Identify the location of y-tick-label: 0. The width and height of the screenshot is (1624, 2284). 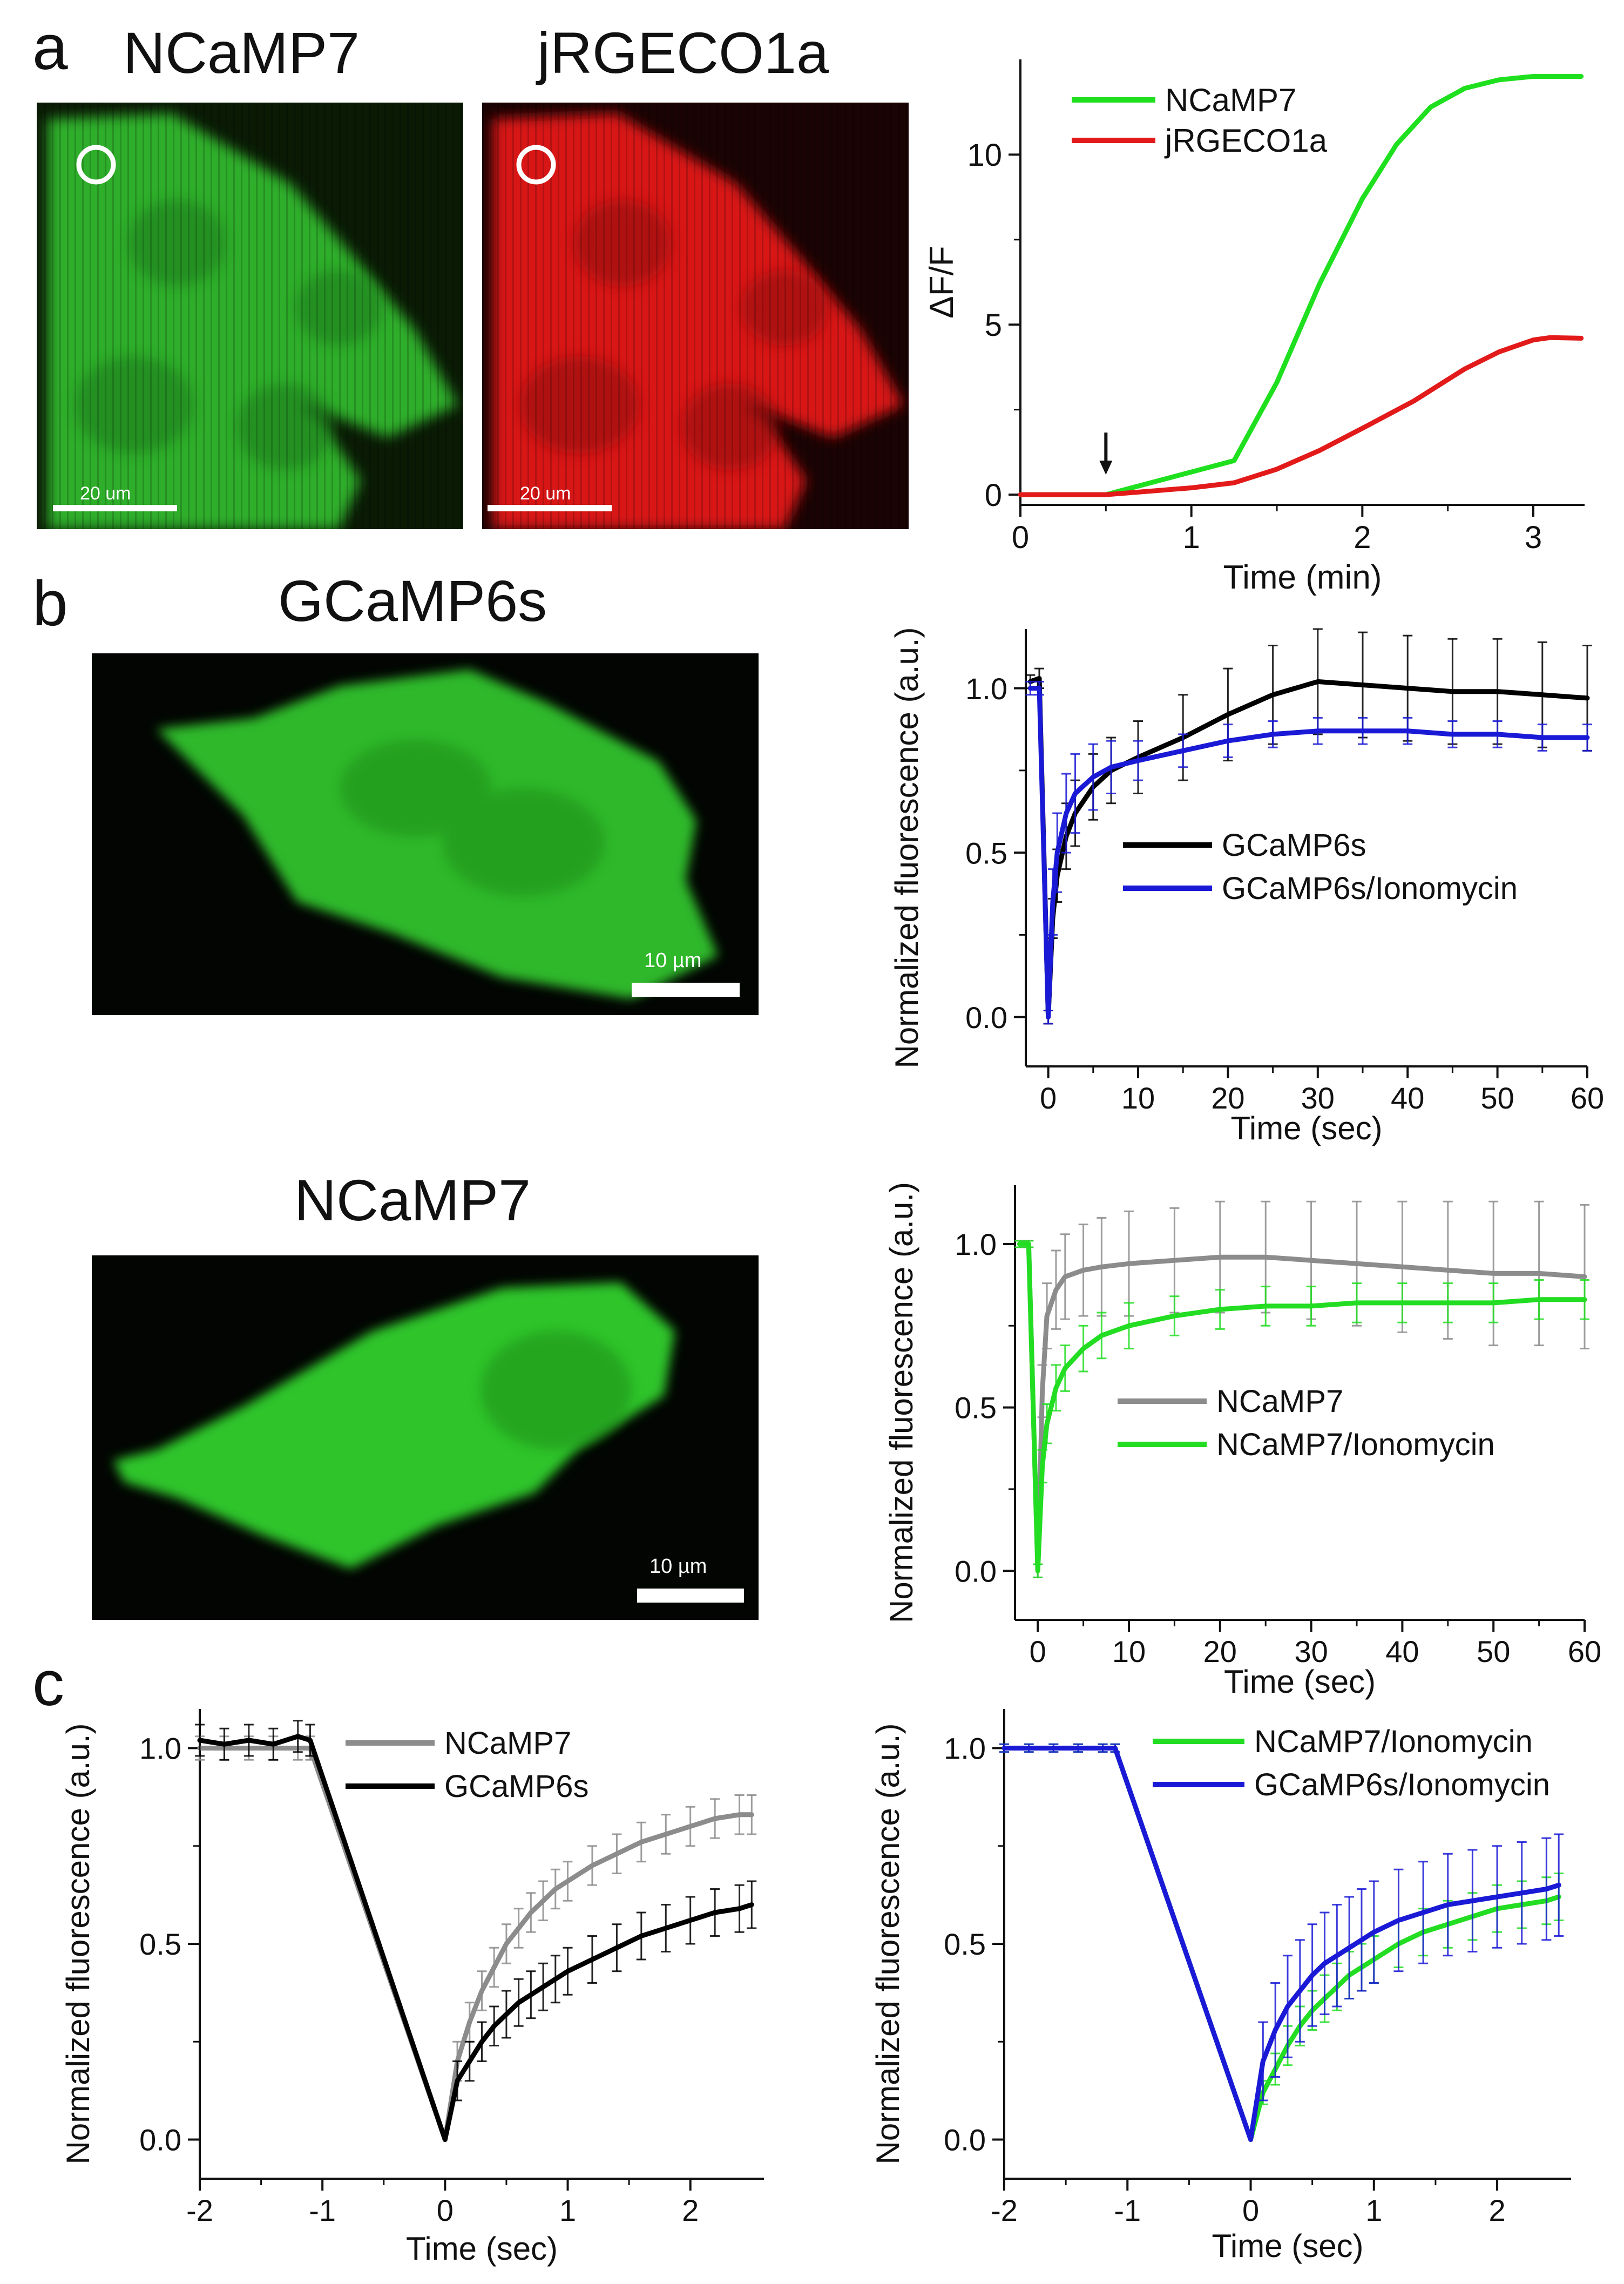
(993, 495).